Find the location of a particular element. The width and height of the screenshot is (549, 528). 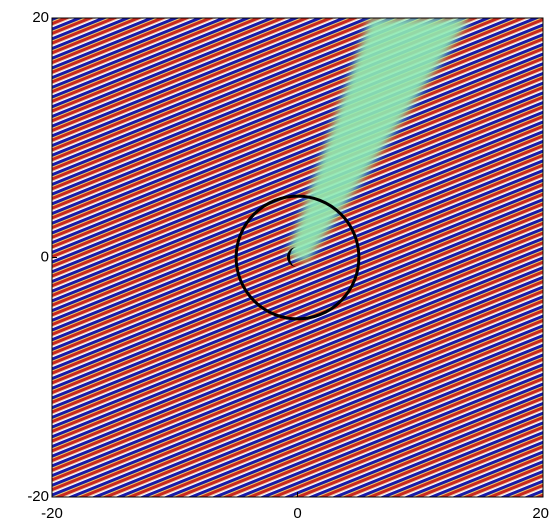

x-tick-label: -20 is located at coordinates (52, 513).